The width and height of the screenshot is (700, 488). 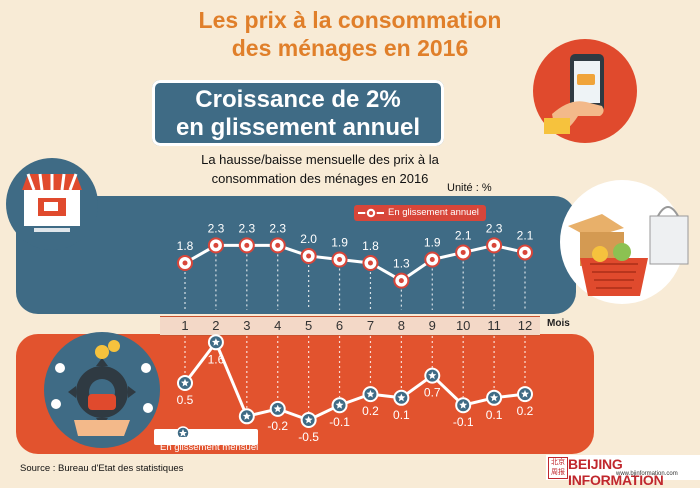 I want to click on title-line-2: des ménages en 2016, so click(x=350, y=48).